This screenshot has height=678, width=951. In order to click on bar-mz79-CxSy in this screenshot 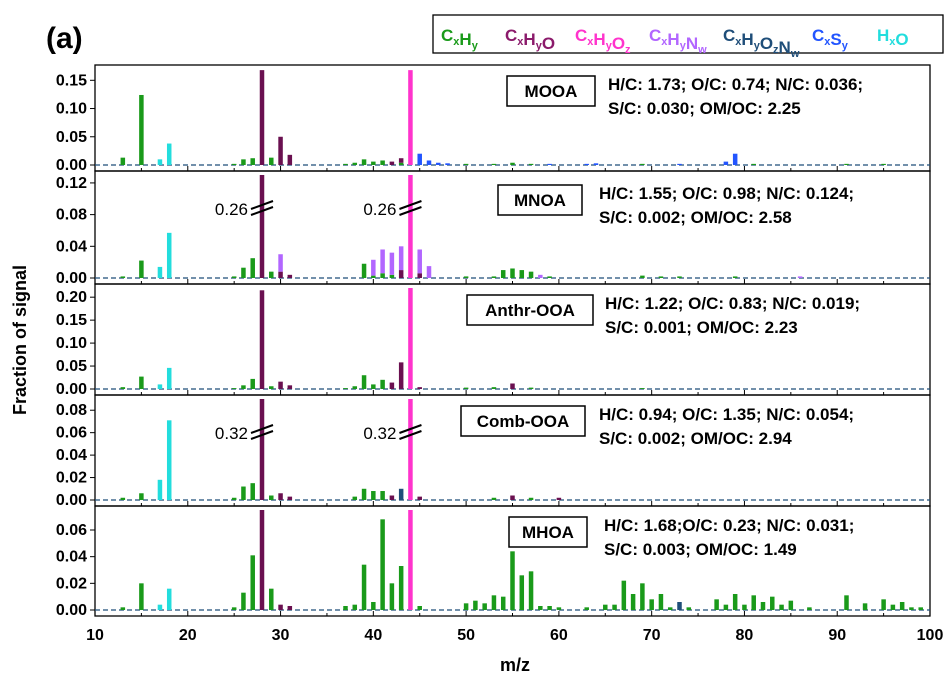, I will do `click(735, 159)`.